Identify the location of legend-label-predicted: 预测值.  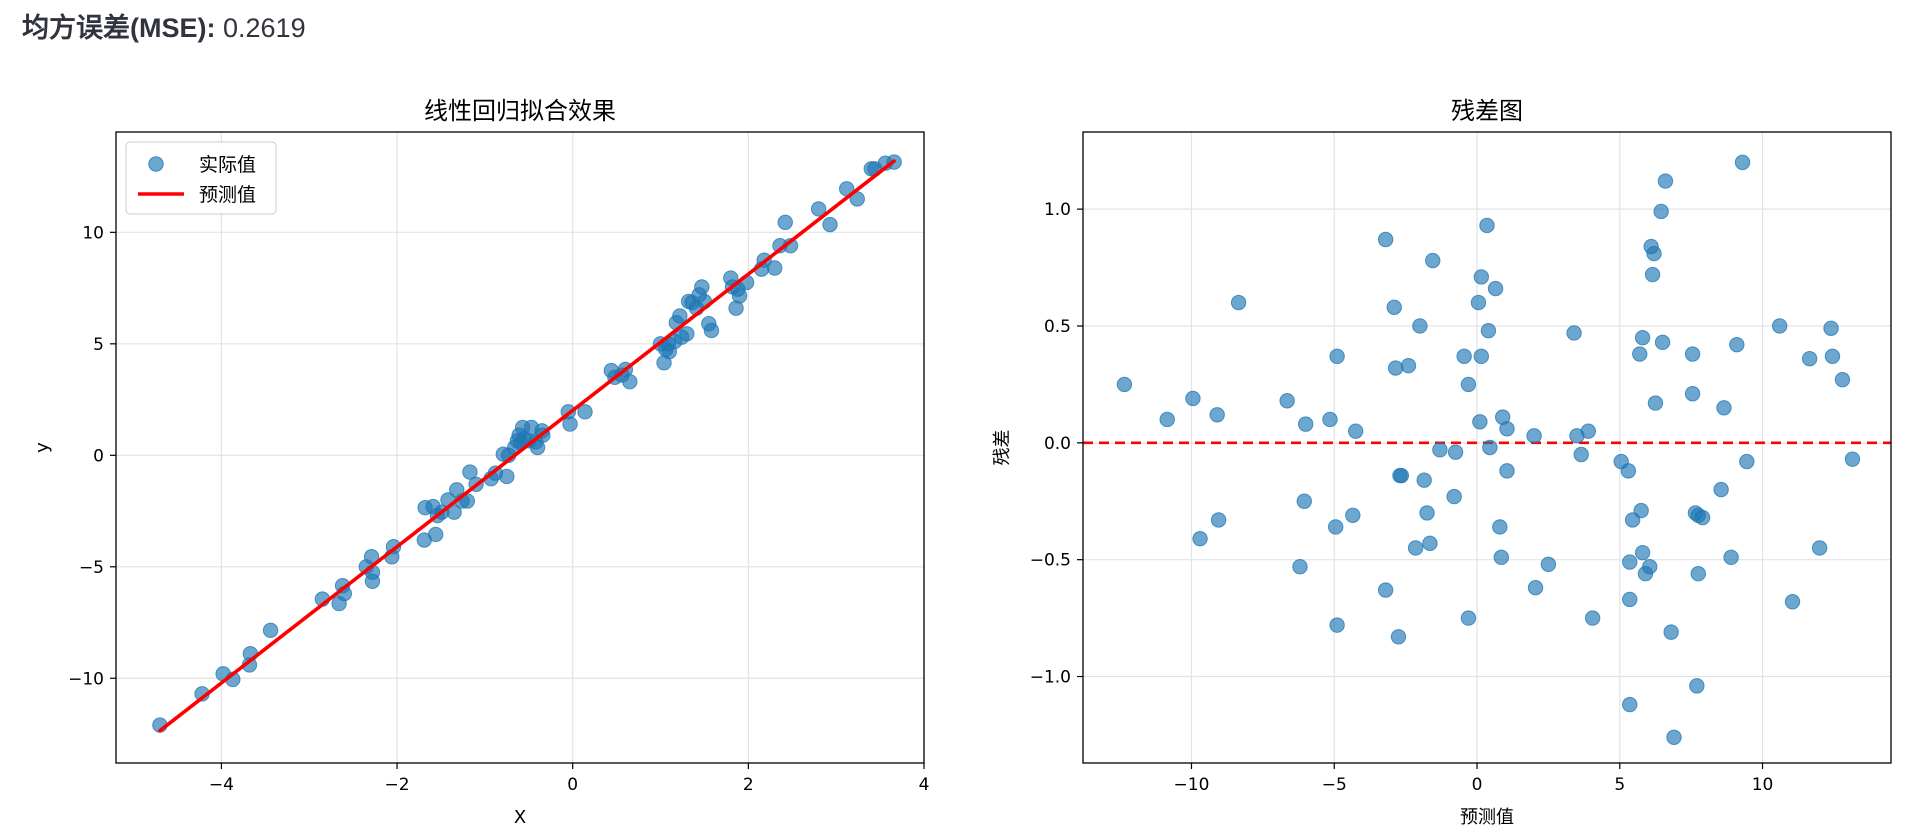
(227, 195).